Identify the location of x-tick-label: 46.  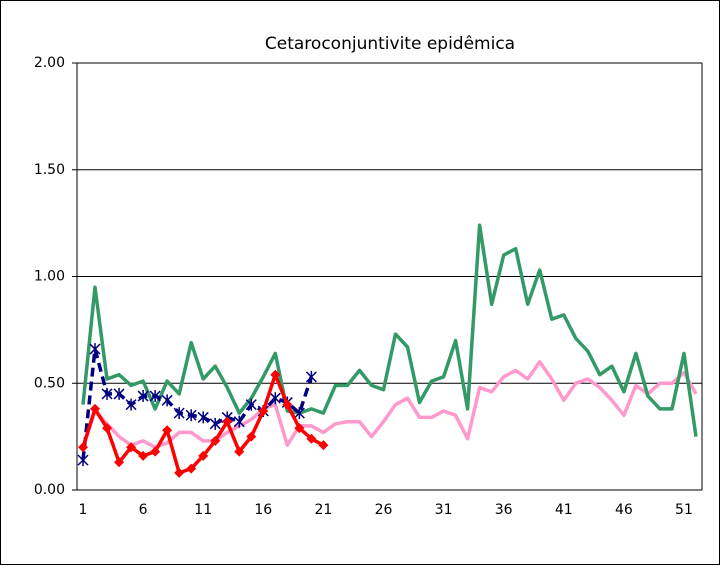
(624, 510).